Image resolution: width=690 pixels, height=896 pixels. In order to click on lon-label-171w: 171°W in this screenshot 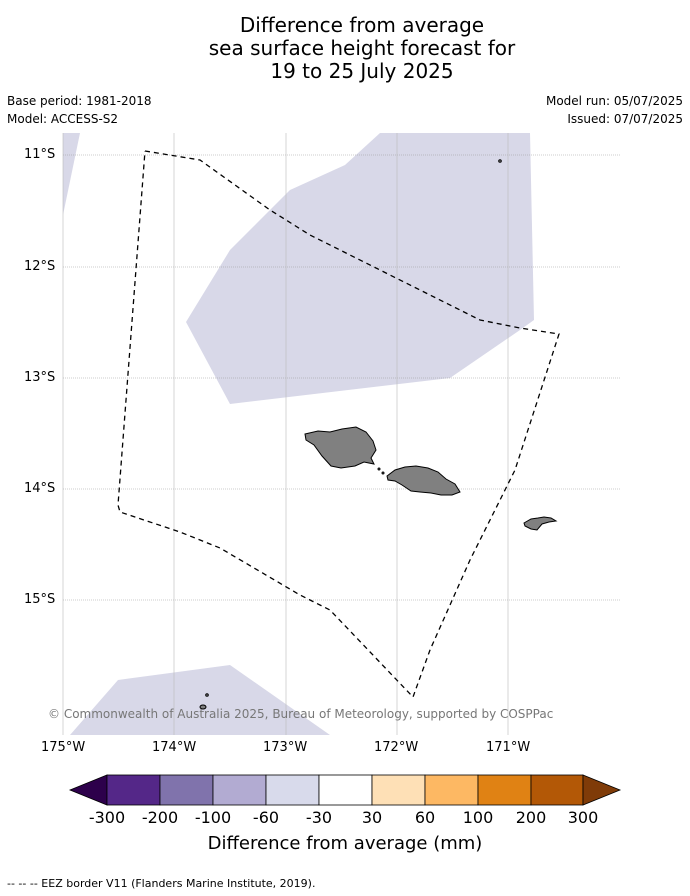, I will do `click(508, 747)`.